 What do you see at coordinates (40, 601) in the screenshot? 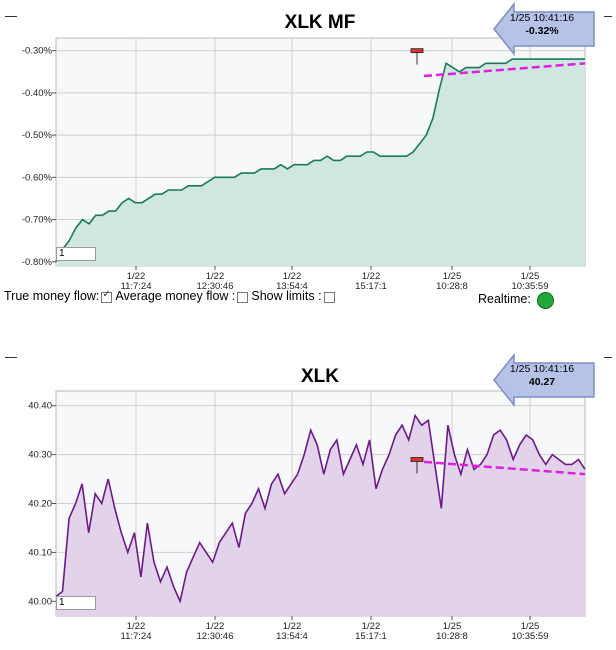
I see `y-tick-label: 40.00` at bounding box center [40, 601].